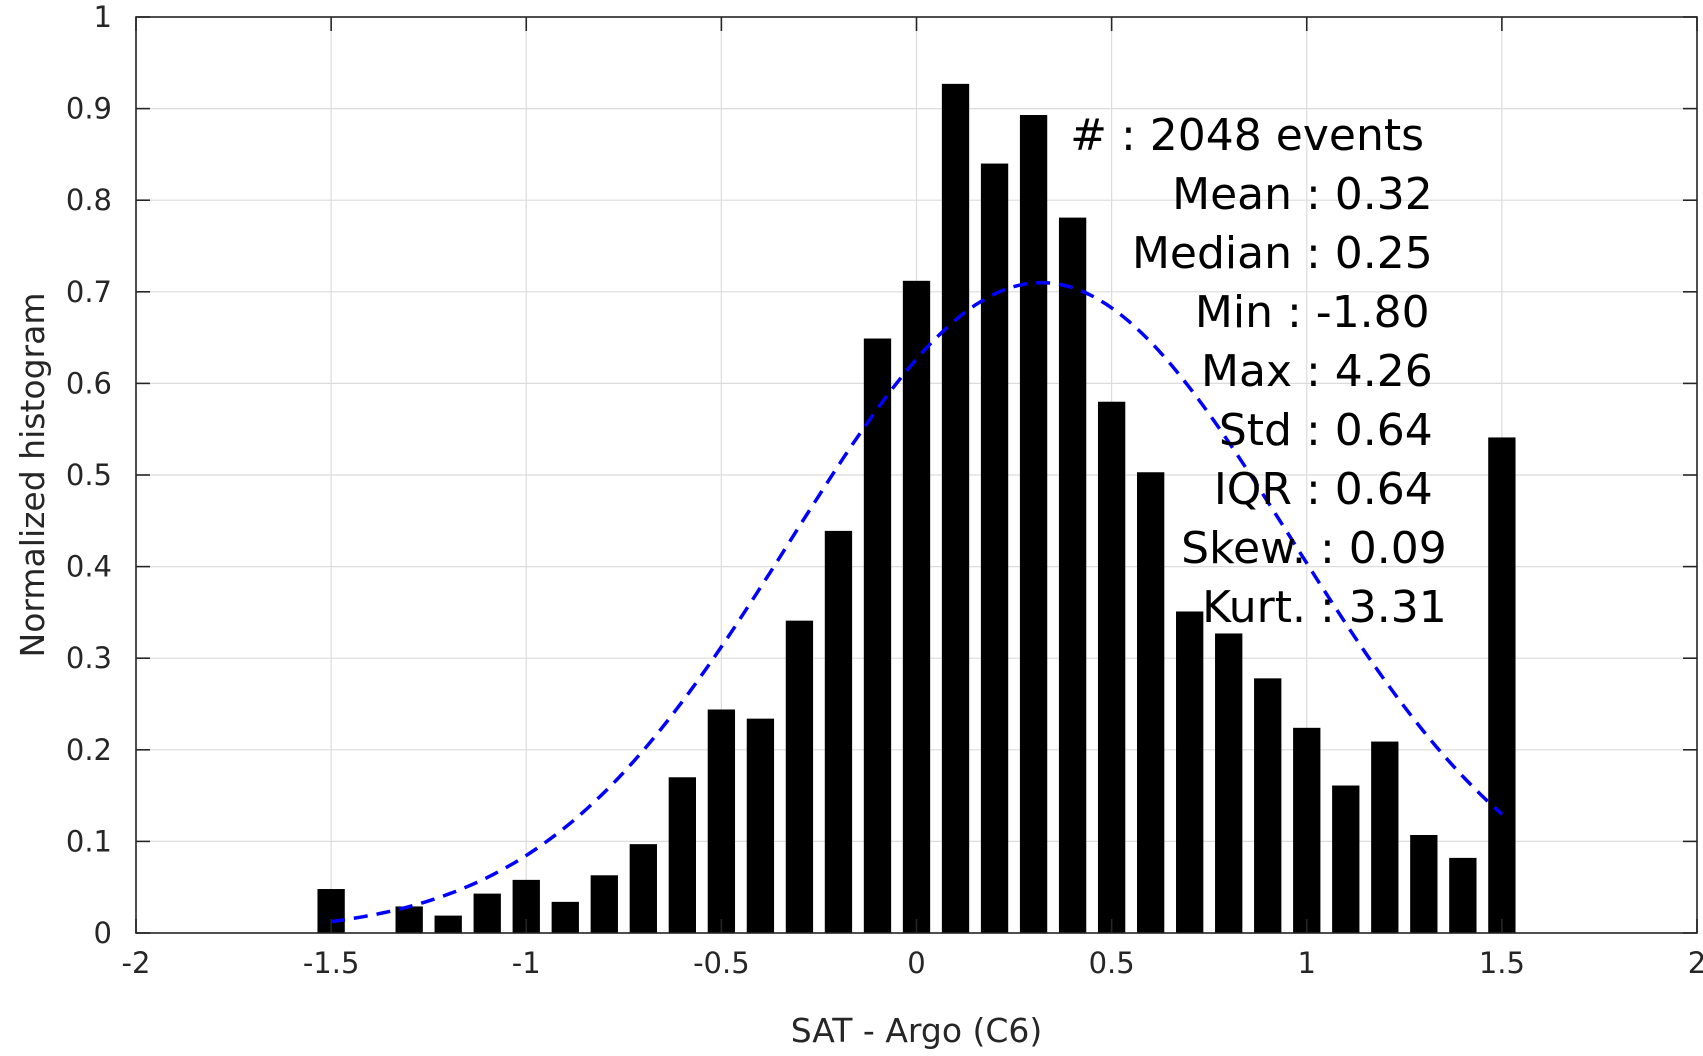 This screenshot has width=1703, height=1056. I want to click on x-axis-label: SAT - Argo (C6), so click(917, 1030).